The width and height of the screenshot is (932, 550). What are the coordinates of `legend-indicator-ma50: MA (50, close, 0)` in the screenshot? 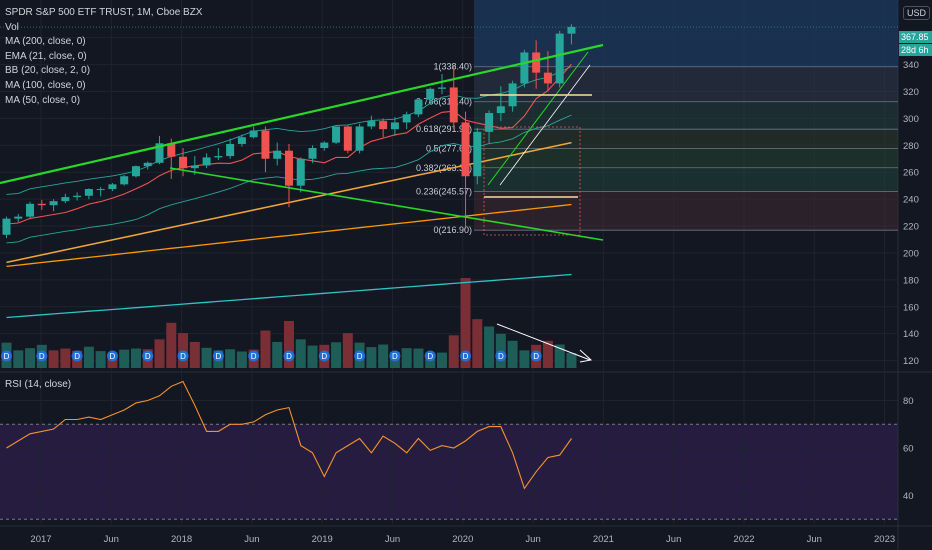 It's located at (43, 100).